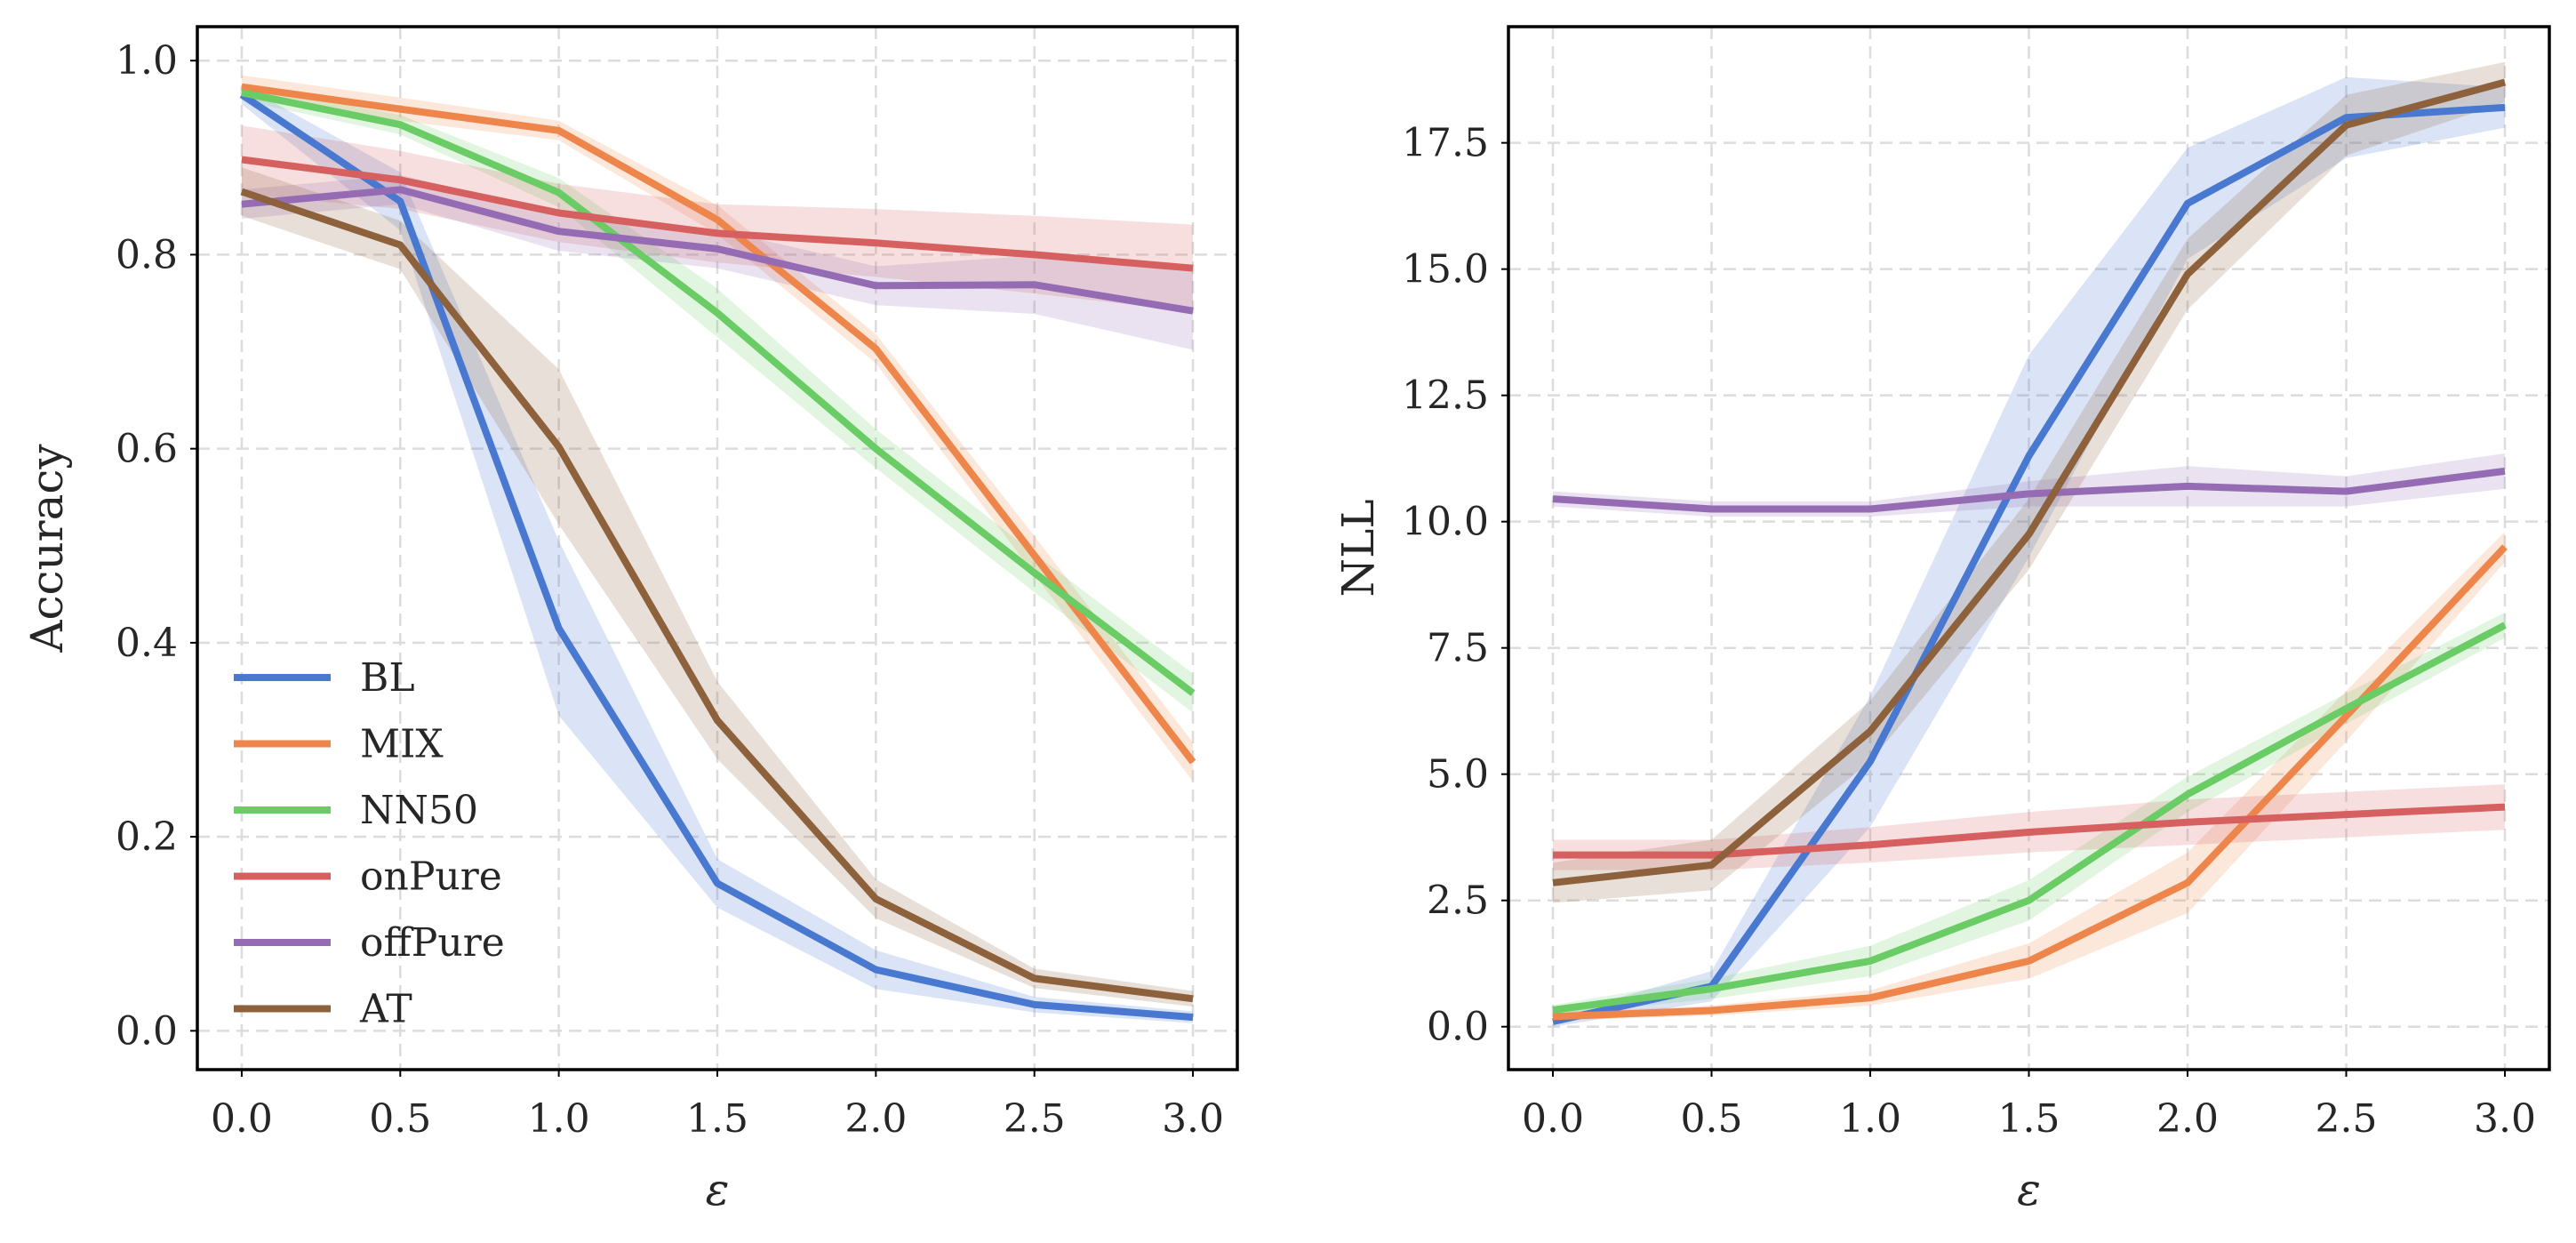  I want to click on y-tick-label: 12.5, so click(1445, 396).